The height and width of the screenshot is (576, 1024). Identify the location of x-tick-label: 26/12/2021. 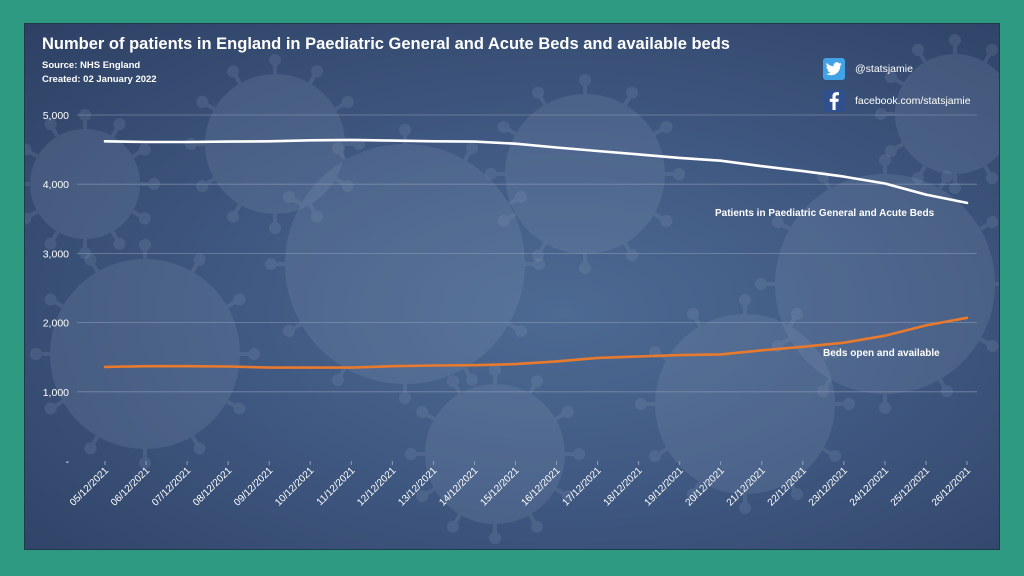
(951, 486).